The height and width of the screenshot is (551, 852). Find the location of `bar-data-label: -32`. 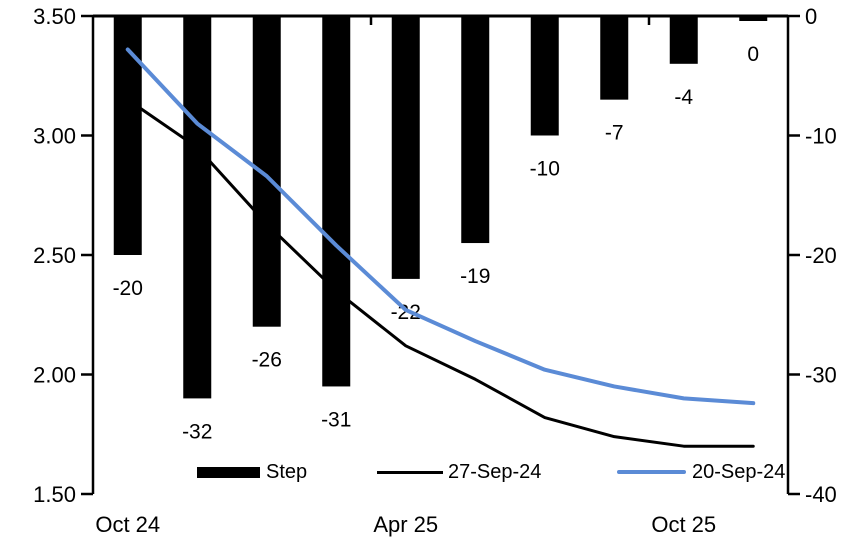

bar-data-label: -32 is located at coordinates (197, 431).